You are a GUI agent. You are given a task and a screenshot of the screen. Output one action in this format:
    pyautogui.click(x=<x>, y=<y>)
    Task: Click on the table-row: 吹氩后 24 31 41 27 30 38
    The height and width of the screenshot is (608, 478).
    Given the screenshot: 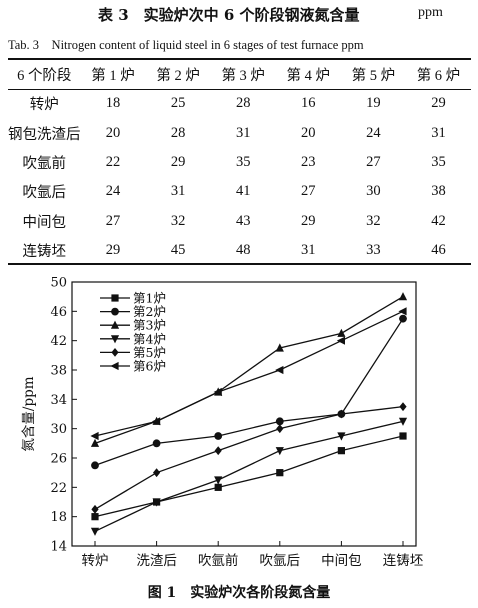 What is the action you would take?
    pyautogui.click(x=239, y=191)
    